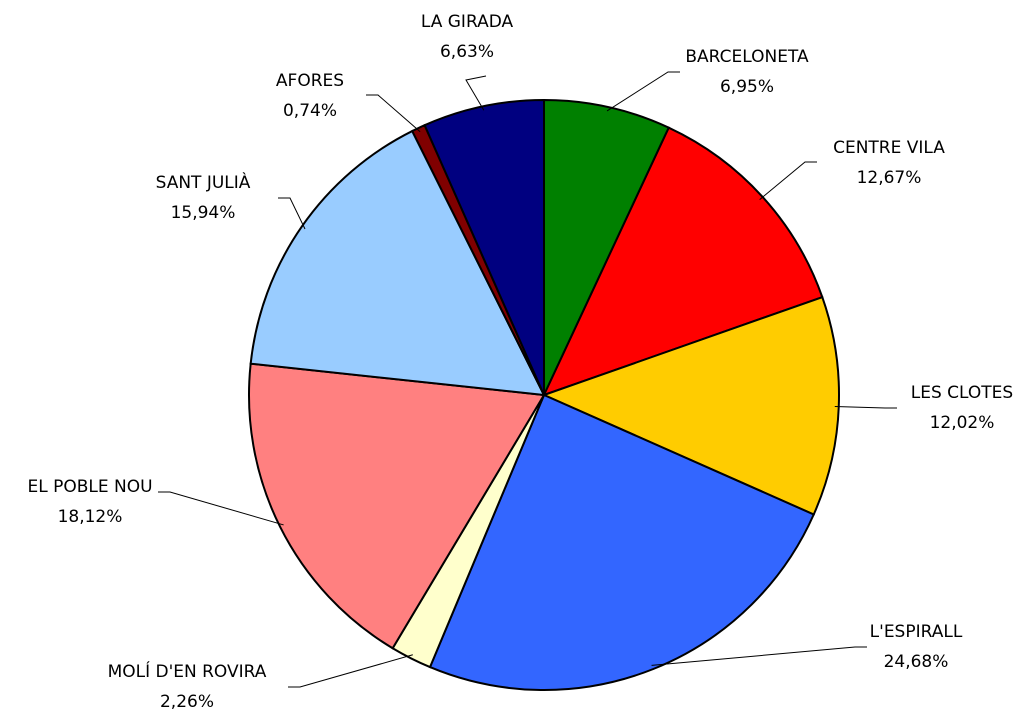 This screenshot has height=713, width=1031. I want to click on slice-value-label: 12,67%, so click(889, 178).